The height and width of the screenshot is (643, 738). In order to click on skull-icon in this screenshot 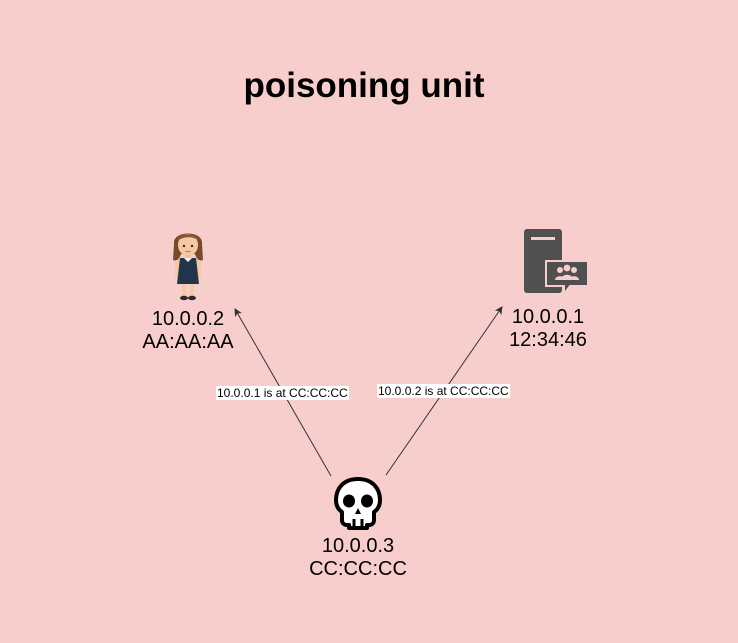, I will do `click(358, 503)`.